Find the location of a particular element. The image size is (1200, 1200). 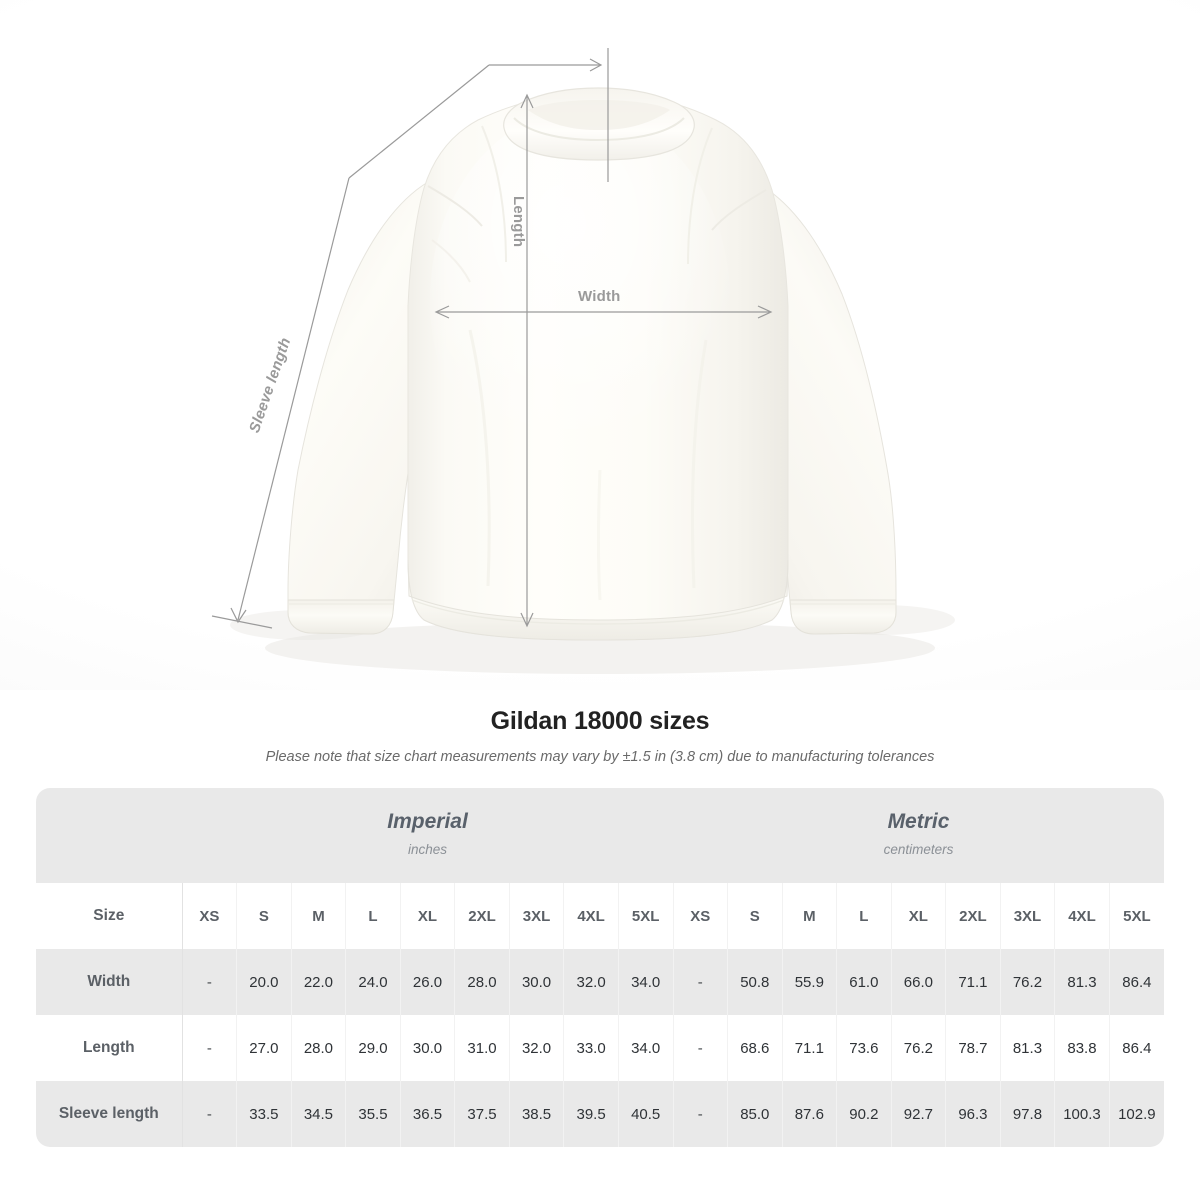

table-cell: 26.0 is located at coordinates (428, 982).